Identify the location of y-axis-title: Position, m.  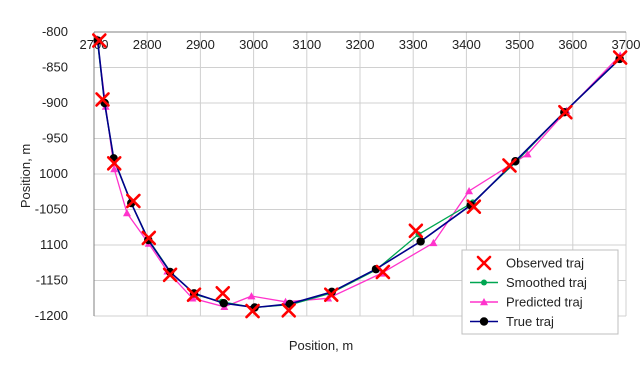
(25, 176).